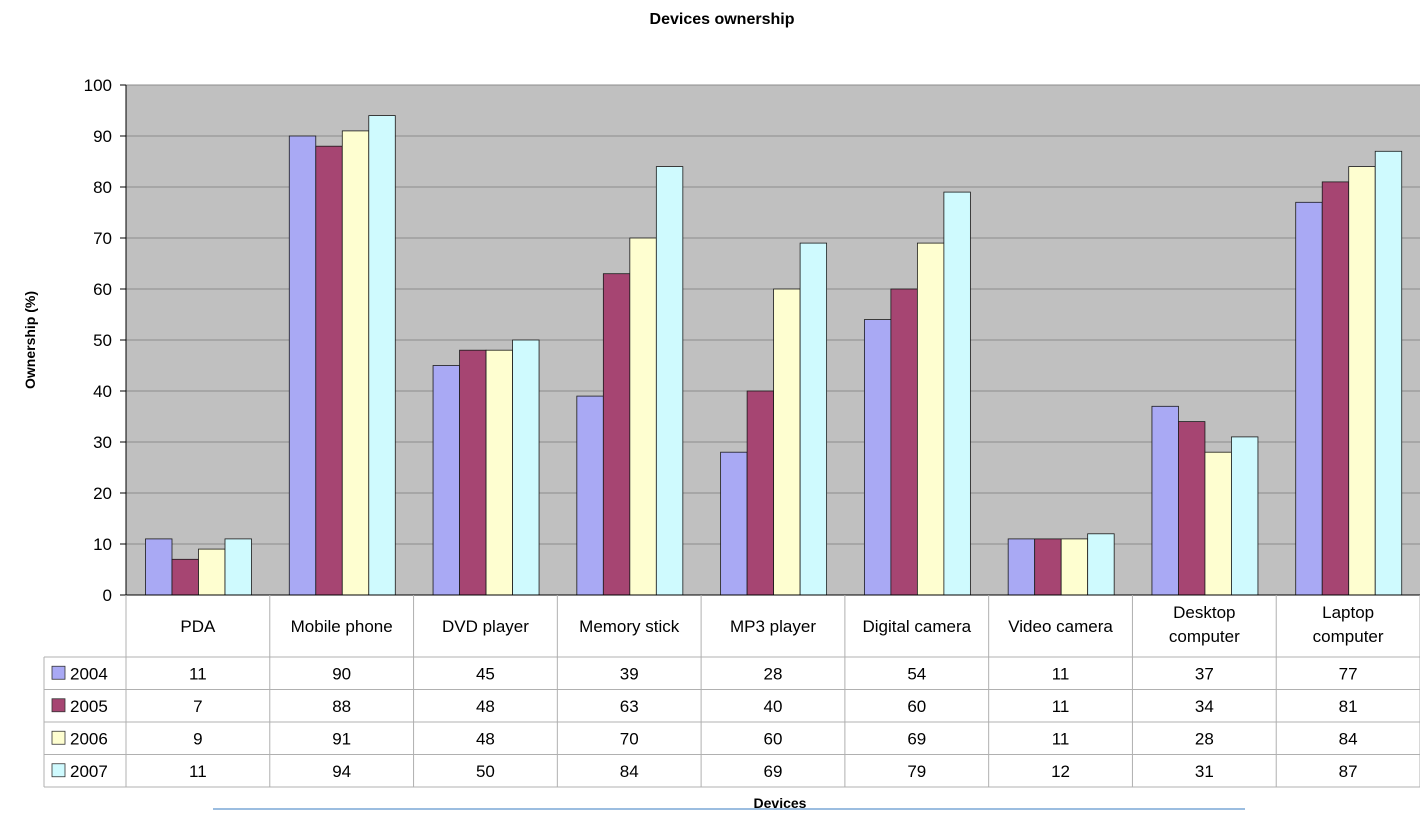  What do you see at coordinates (89, 706) in the screenshot?
I see `legend-label: 2005` at bounding box center [89, 706].